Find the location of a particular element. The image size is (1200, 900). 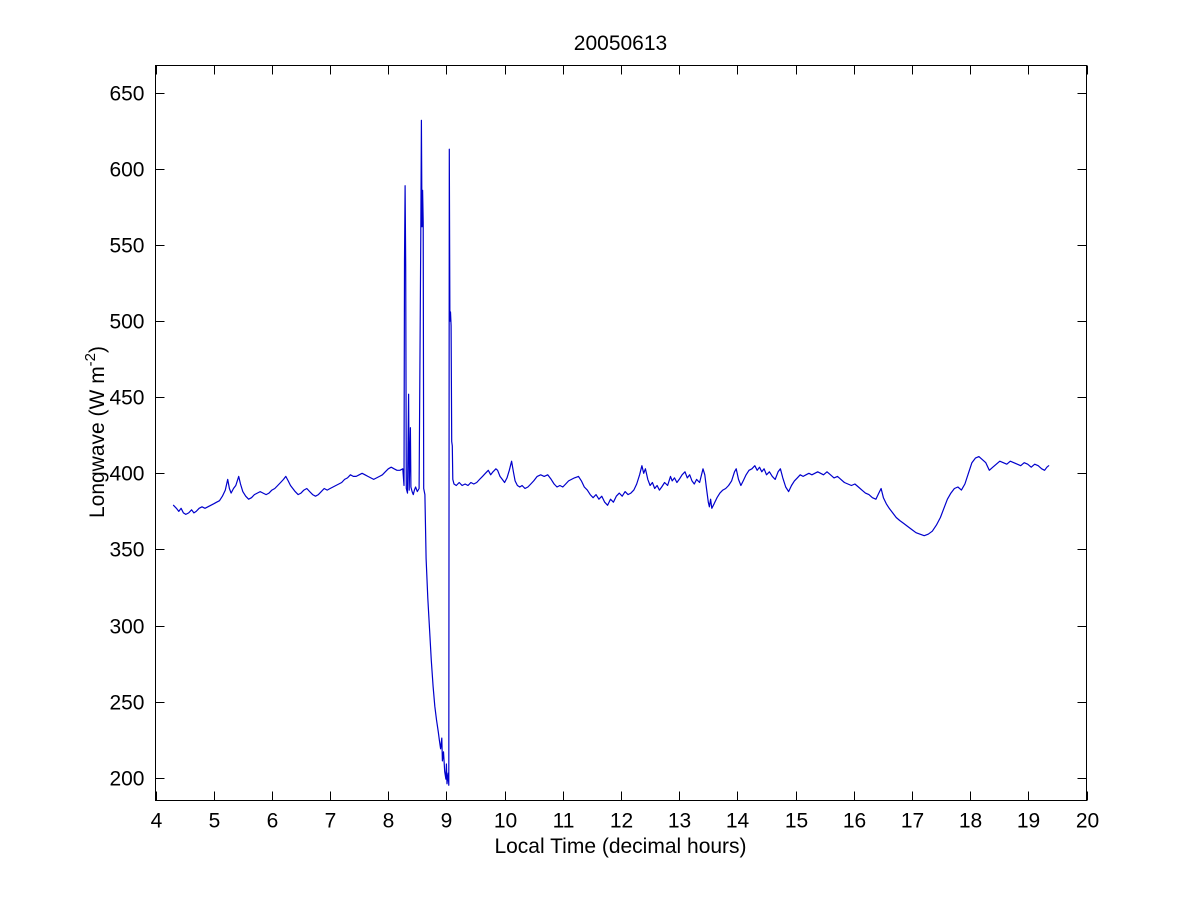

y-tick-label: 450 is located at coordinates (126, 398).